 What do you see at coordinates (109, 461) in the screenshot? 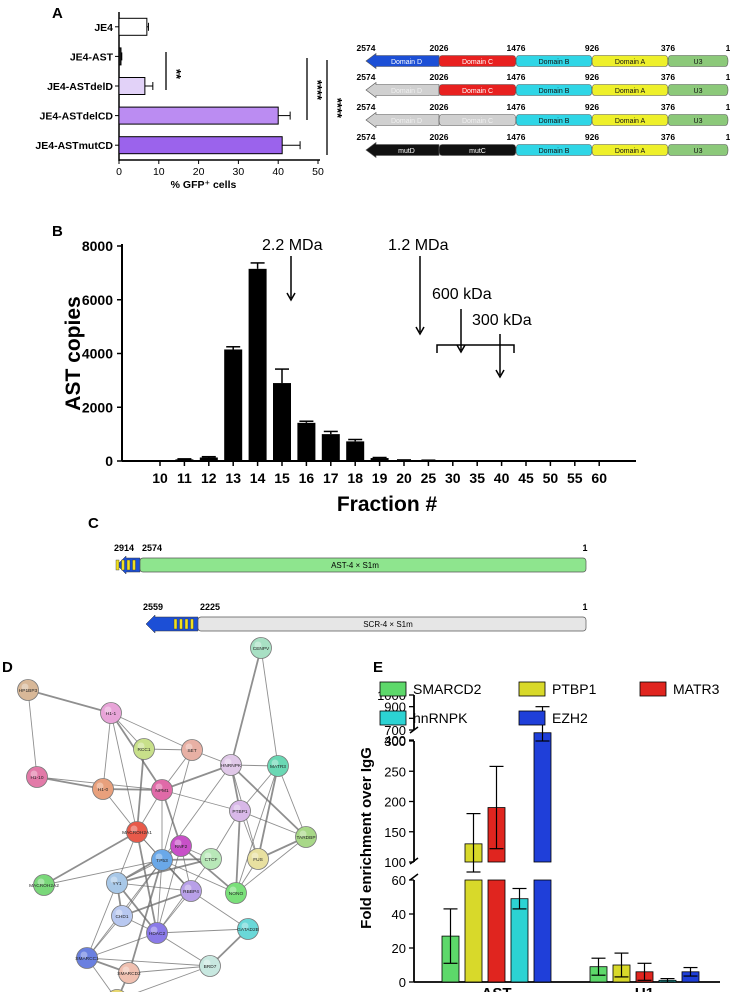
I see `y-tick-label: 0` at bounding box center [109, 461].